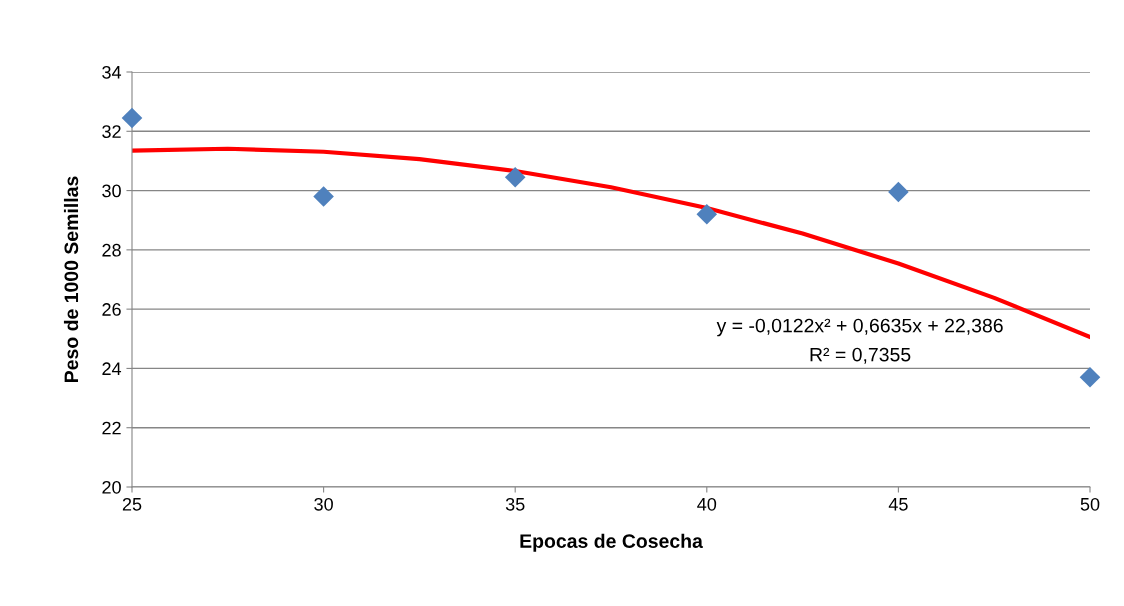  Describe the element at coordinates (323, 504) in the screenshot. I see `x-tick-label: 30` at that location.